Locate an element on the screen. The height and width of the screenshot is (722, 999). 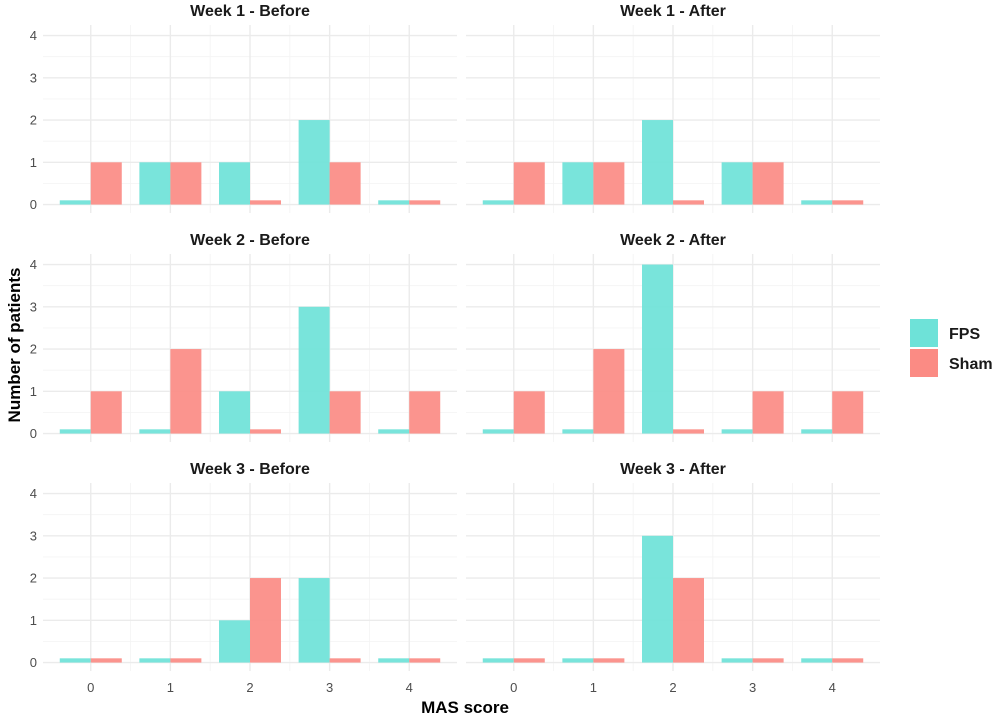
panel: Week 2 - After is located at coordinates (673, 337).